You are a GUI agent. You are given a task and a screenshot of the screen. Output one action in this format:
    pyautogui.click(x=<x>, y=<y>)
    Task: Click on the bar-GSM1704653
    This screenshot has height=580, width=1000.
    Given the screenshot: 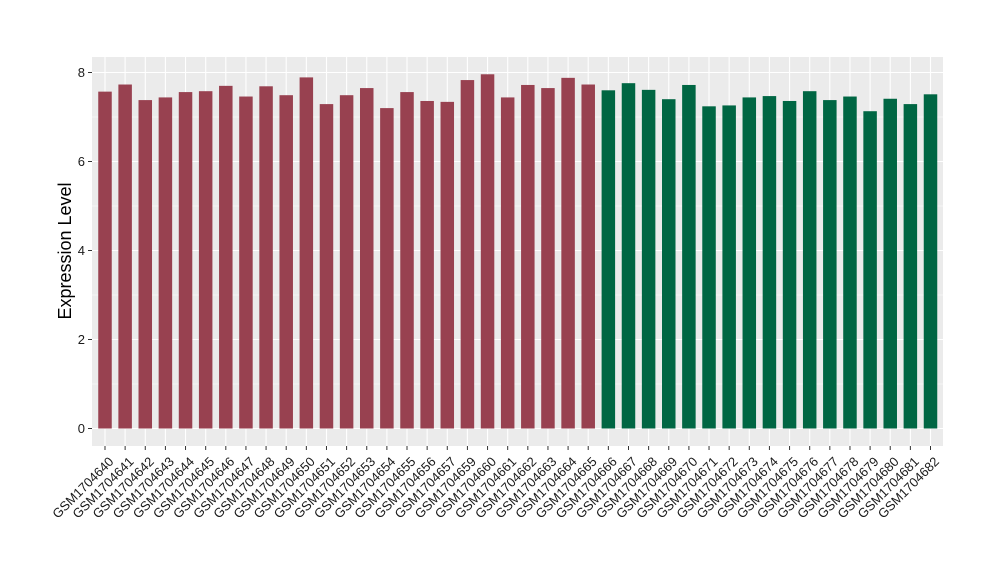 What is the action you would take?
    pyautogui.click(x=366, y=258)
    